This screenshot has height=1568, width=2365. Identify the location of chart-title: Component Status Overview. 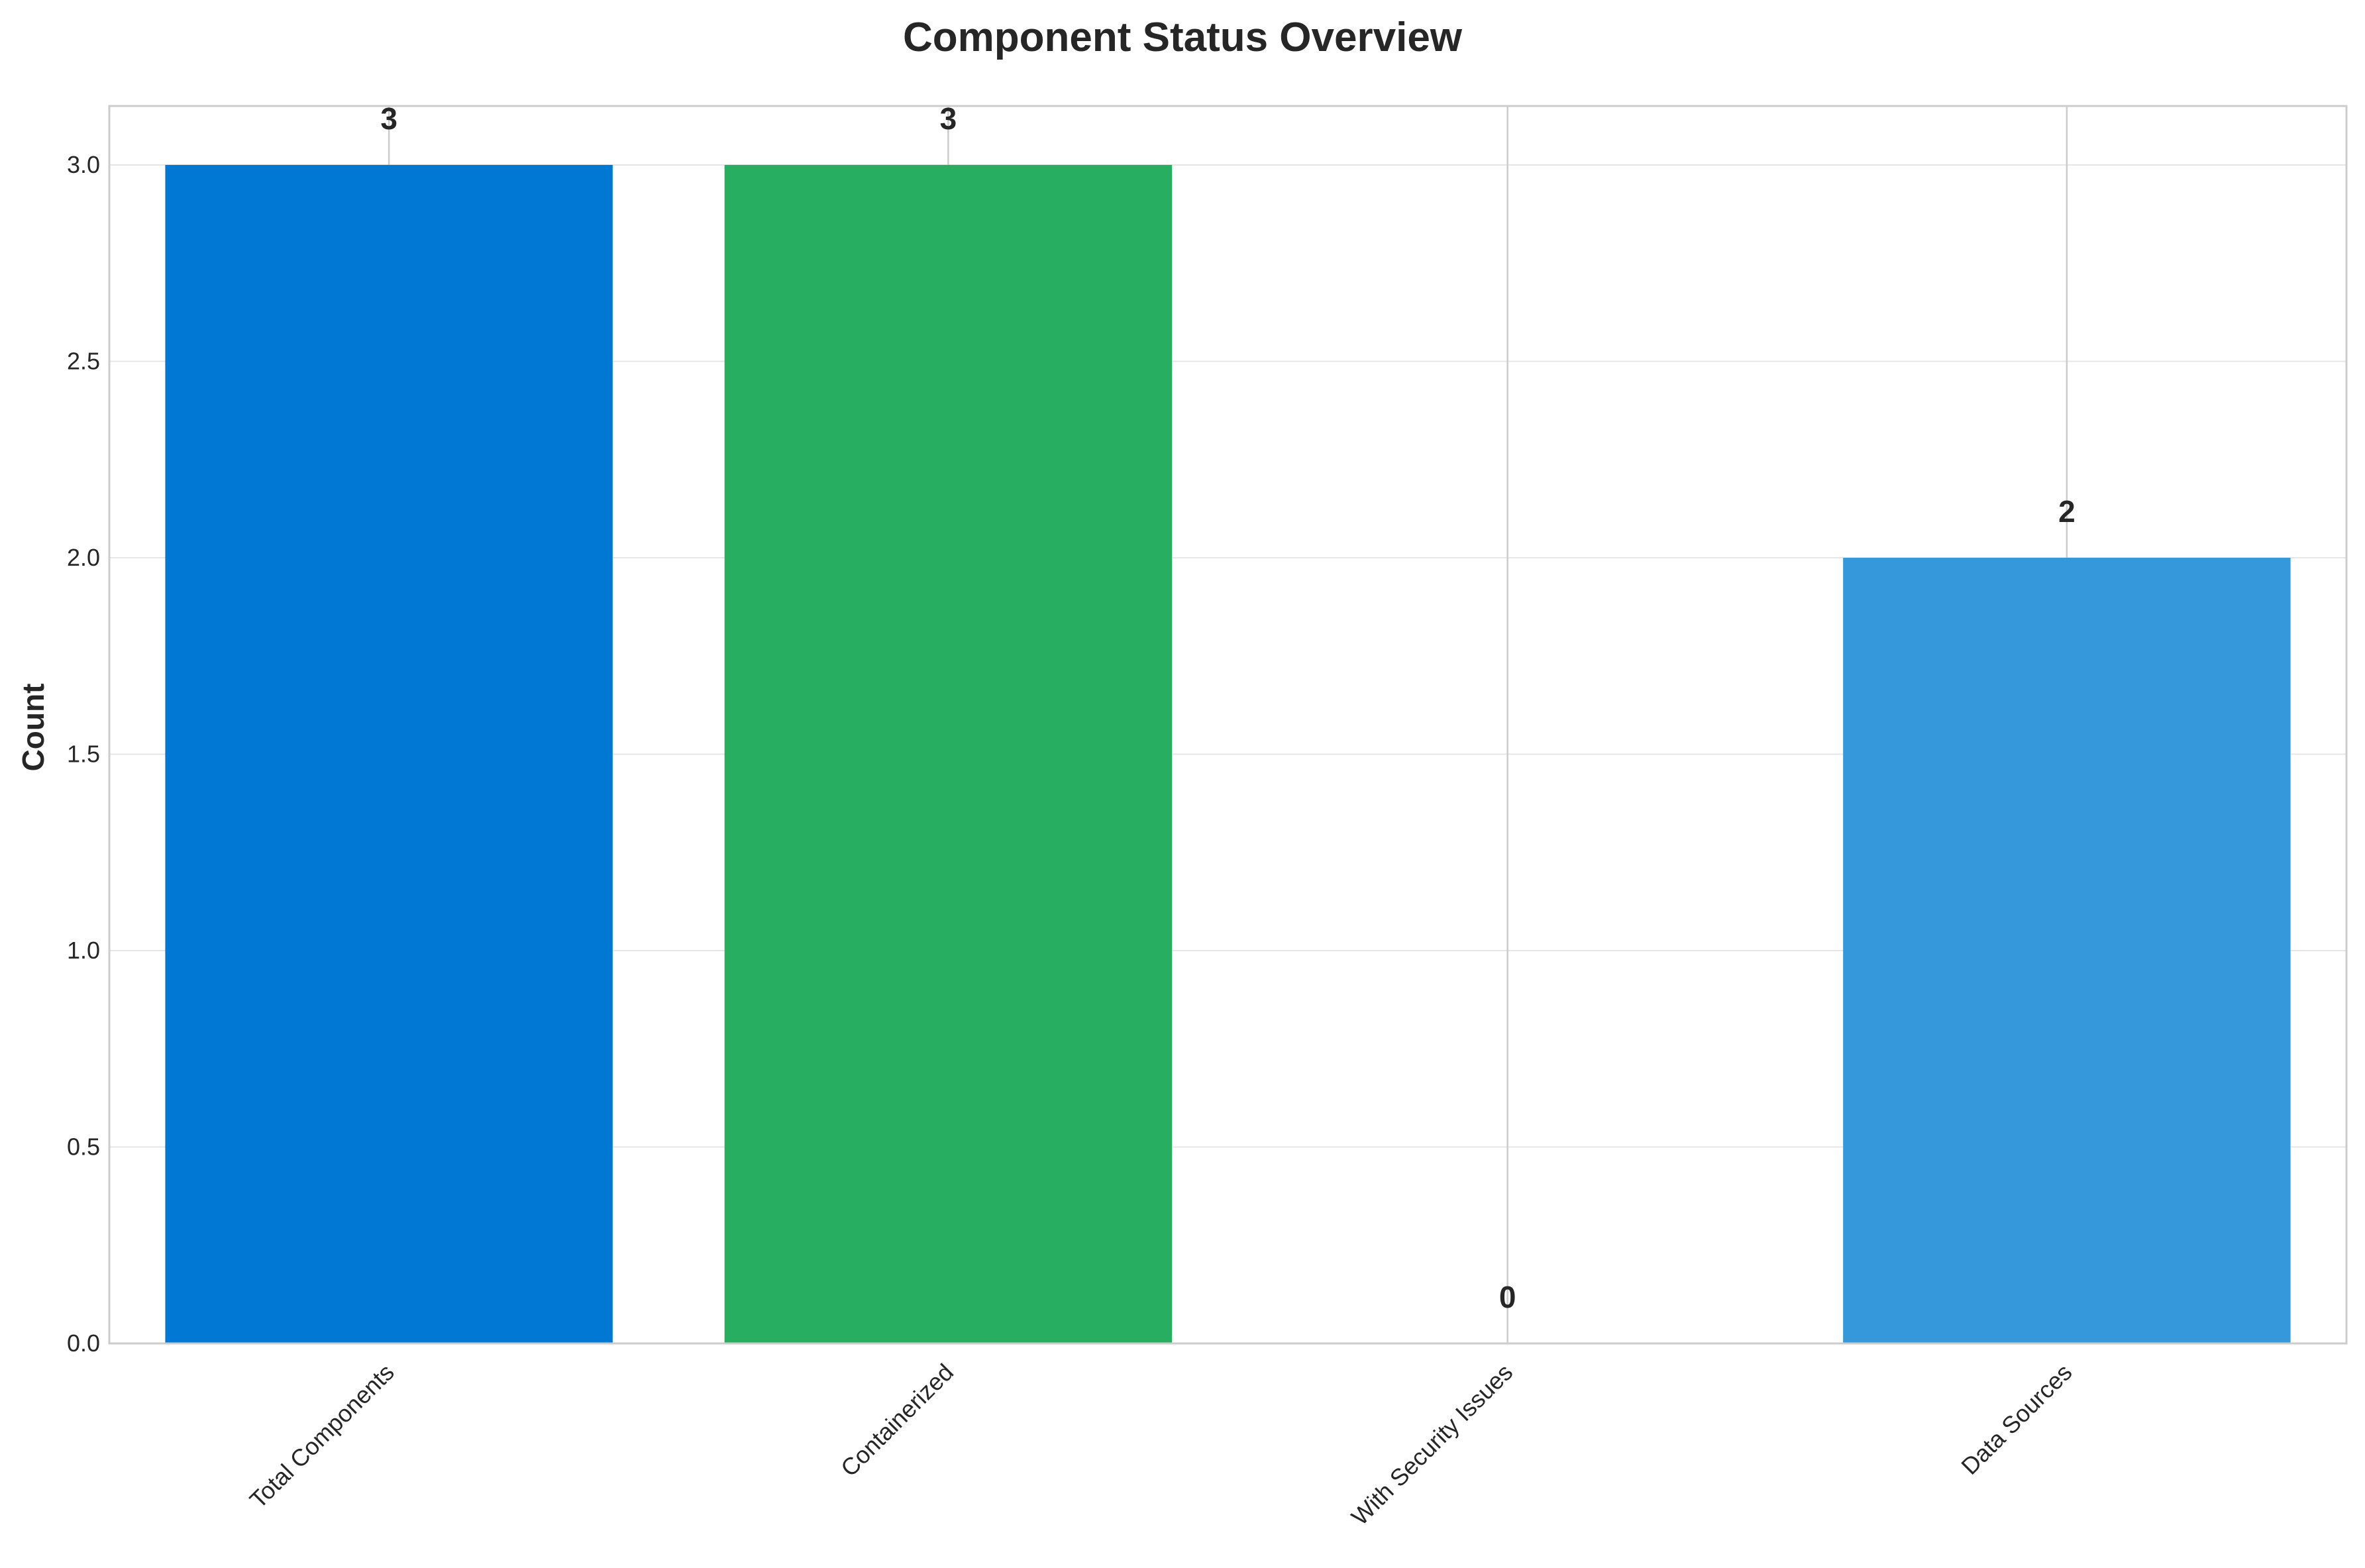
(1183, 37).